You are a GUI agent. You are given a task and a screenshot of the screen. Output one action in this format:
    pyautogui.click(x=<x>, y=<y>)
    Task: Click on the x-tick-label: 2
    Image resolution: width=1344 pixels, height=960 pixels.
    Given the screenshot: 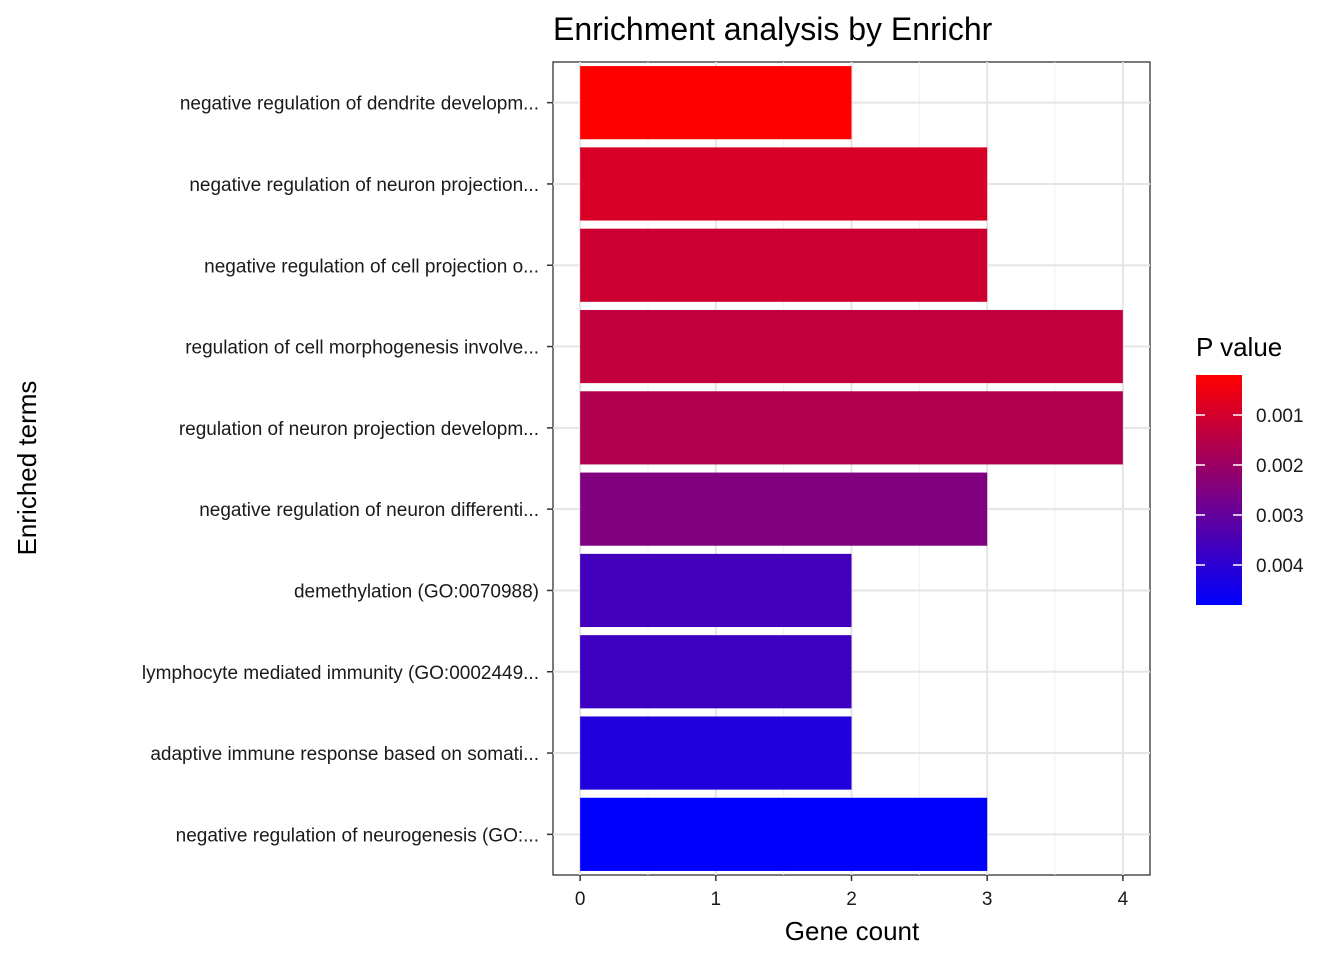 What is the action you would take?
    pyautogui.click(x=851, y=899)
    